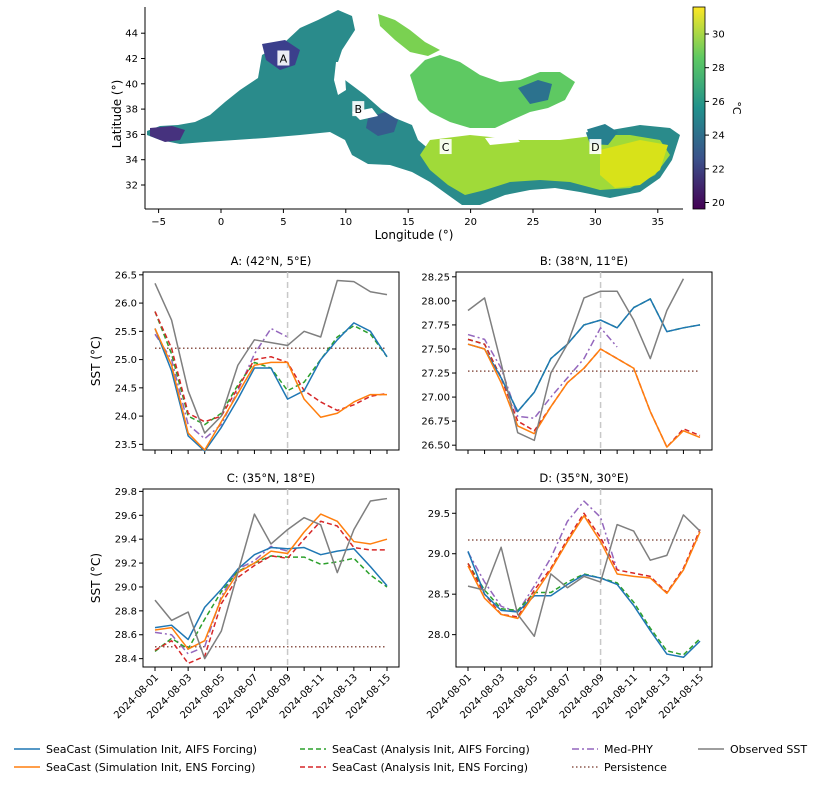 The height and width of the screenshot is (785, 830). What do you see at coordinates (151, 749) in the screenshot?
I see `legend-label: SeaCast (Simulation Init, AIFS Forcing)` at bounding box center [151, 749].